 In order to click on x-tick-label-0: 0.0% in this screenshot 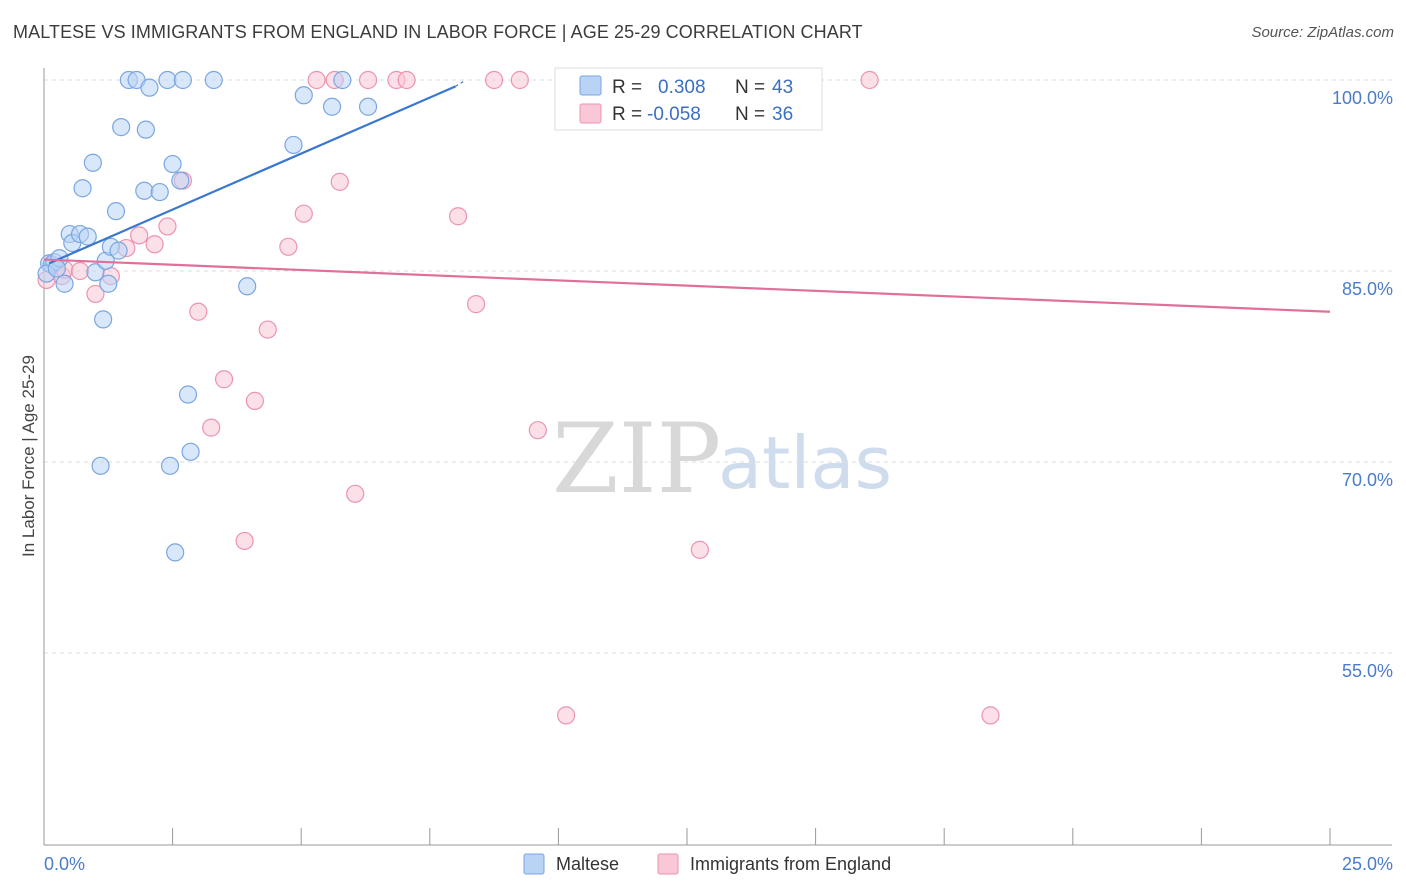, I will do `click(64, 864)`.